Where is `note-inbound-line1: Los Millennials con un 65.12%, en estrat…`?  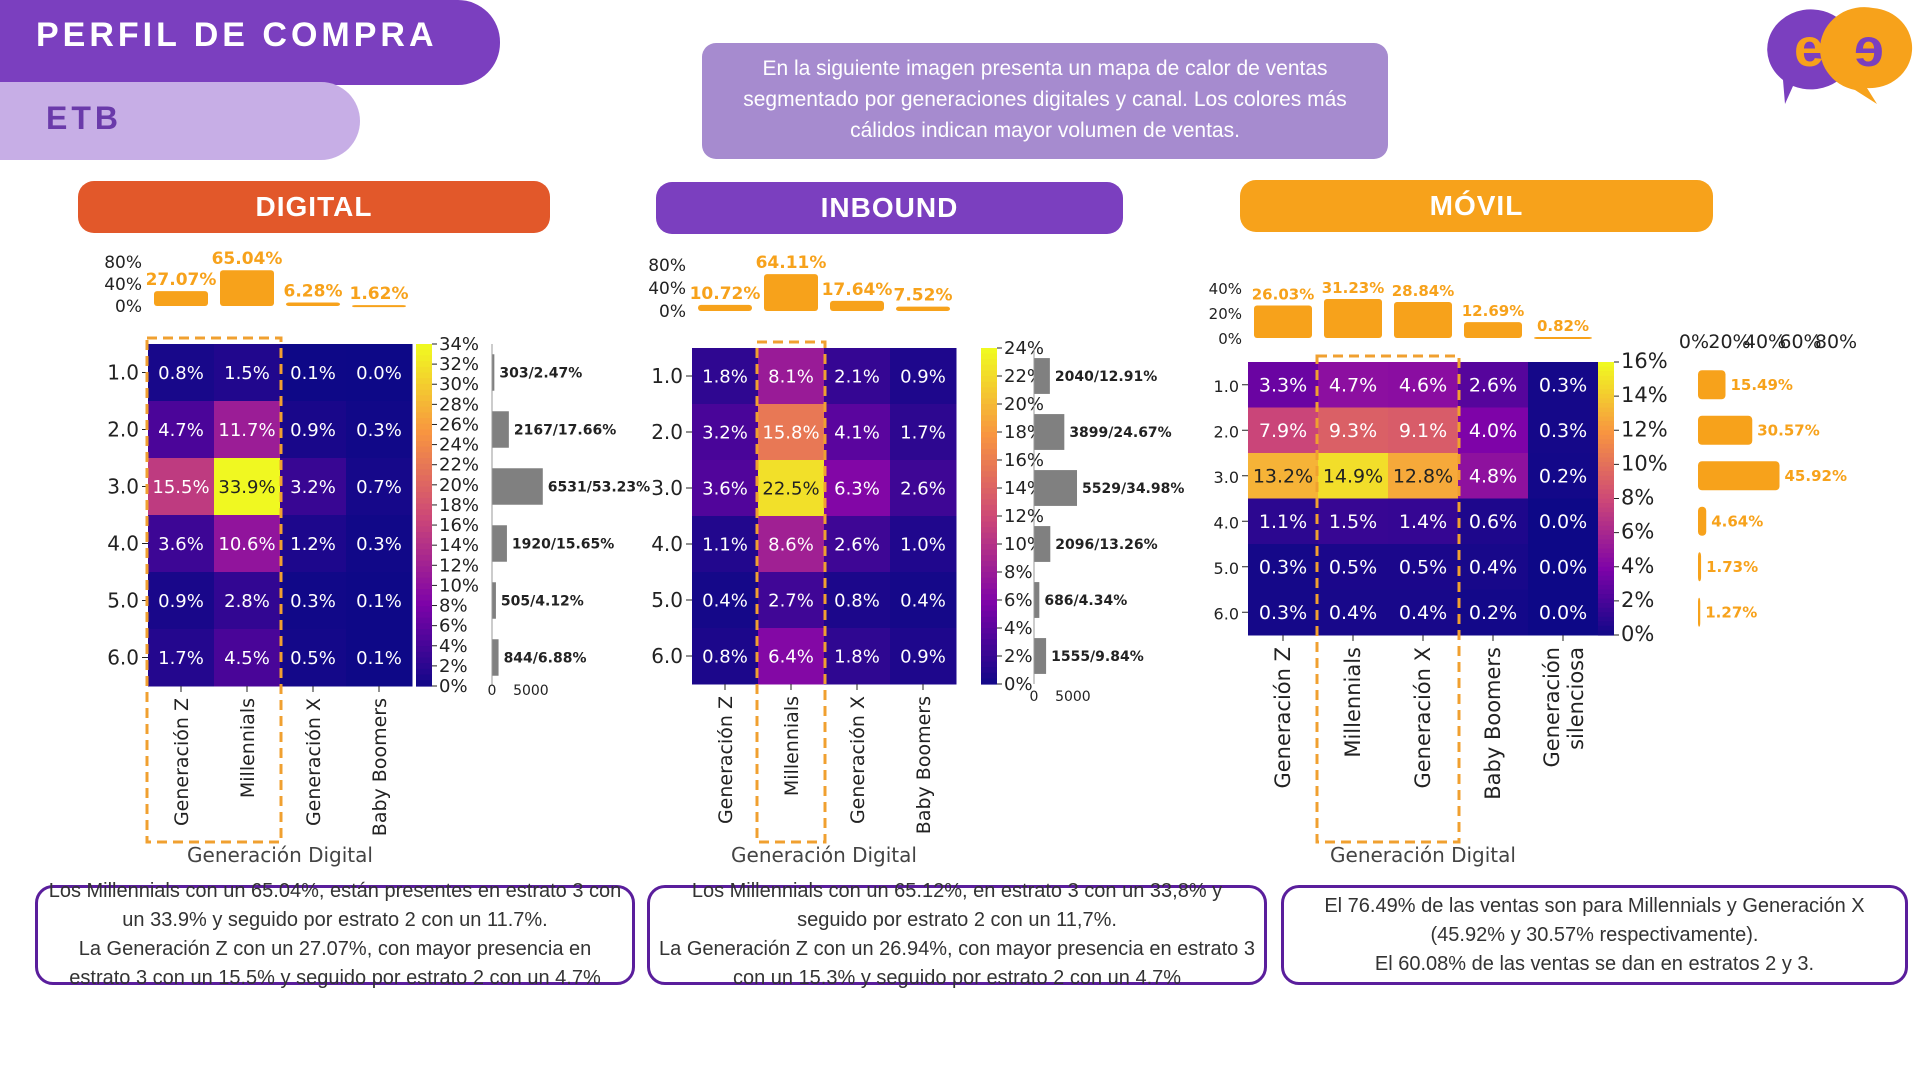 note-inbound-line1: Los Millennials con un 65.12%, en estrat… is located at coordinates (957, 905).